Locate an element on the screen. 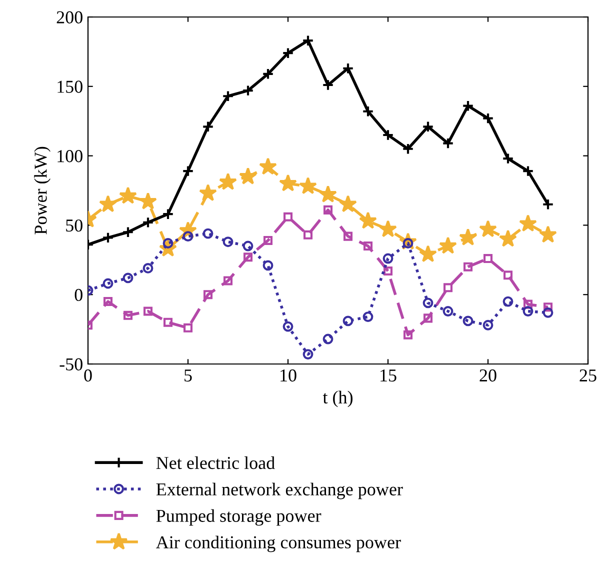 Image resolution: width=601 pixels, height=576 pixels. x-tick-label: 5 is located at coordinates (188, 376).